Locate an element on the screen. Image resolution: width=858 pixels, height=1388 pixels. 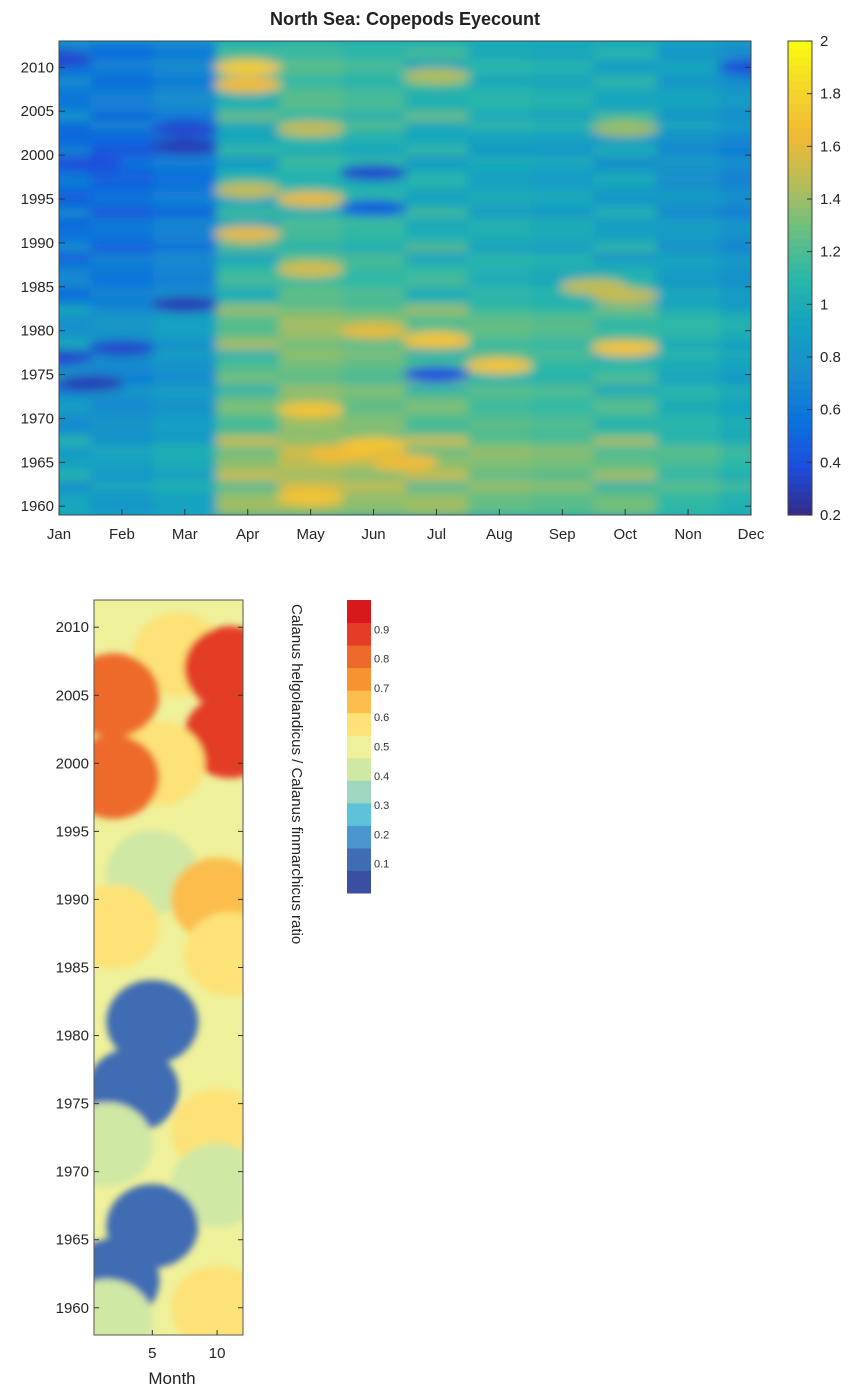
chart-2-colorbar-segment is located at coordinates (359, 724).